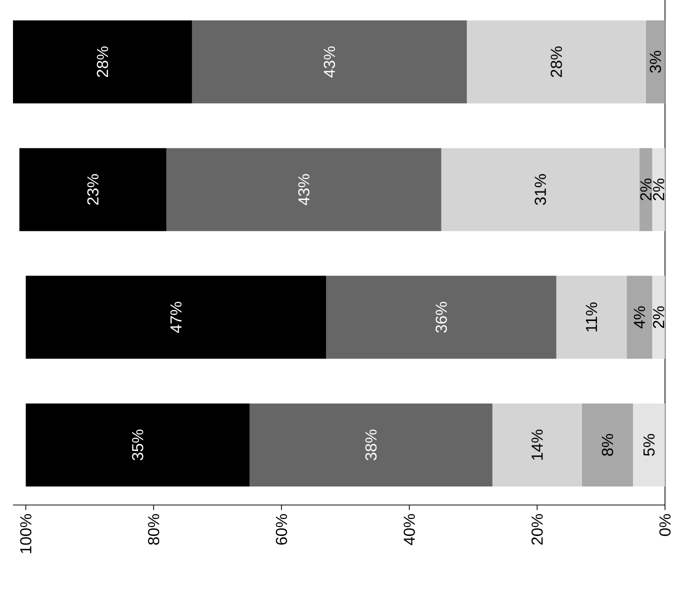  I want to click on x-tick-label: 0%, so click(665, 525).